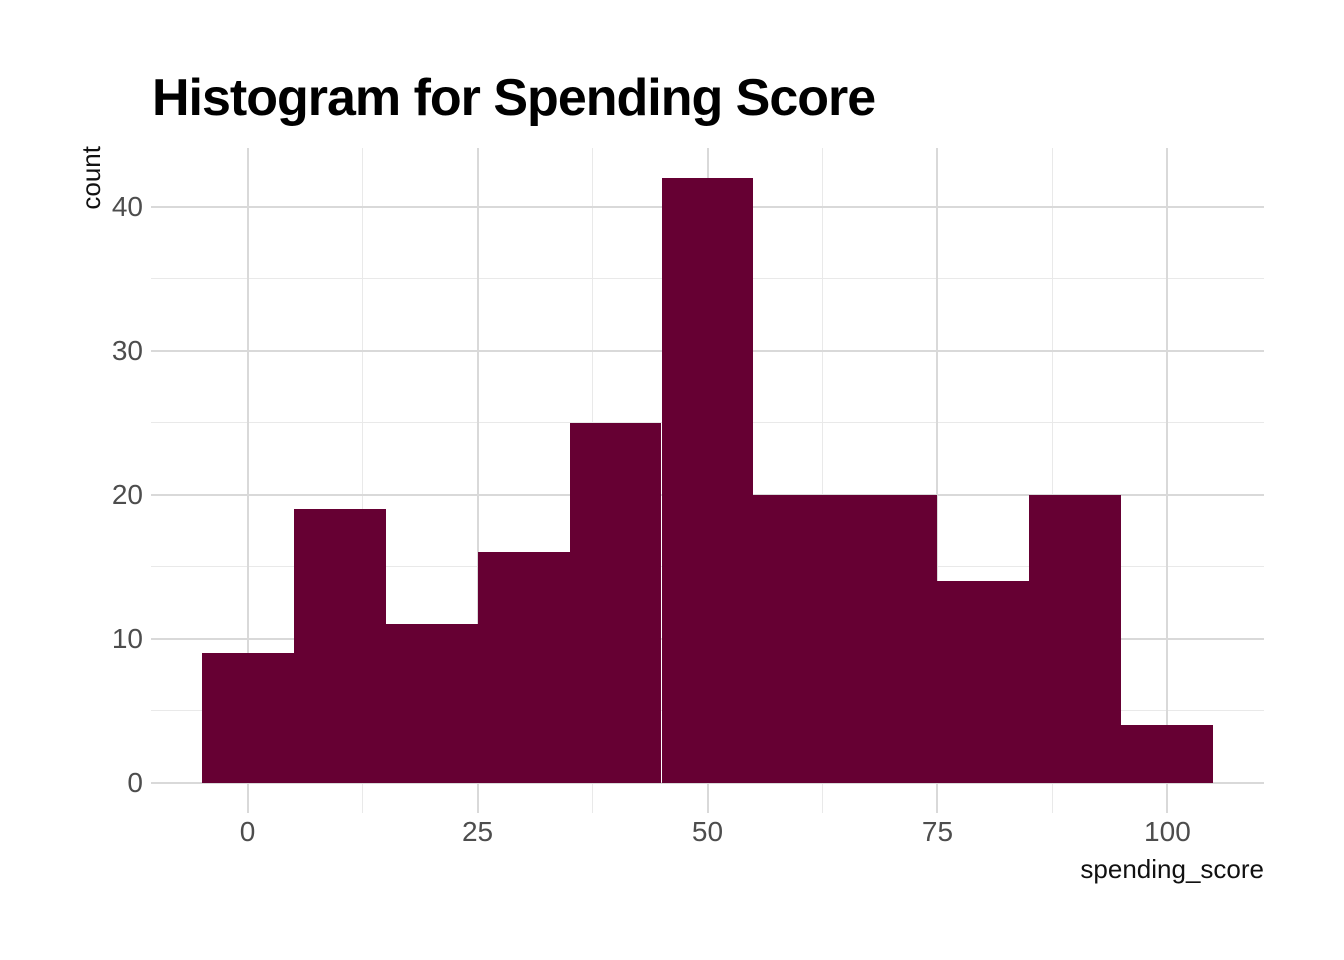 This screenshot has height=960, width=1344. Describe the element at coordinates (937, 831) in the screenshot. I see `x-tick-label: 75` at that location.